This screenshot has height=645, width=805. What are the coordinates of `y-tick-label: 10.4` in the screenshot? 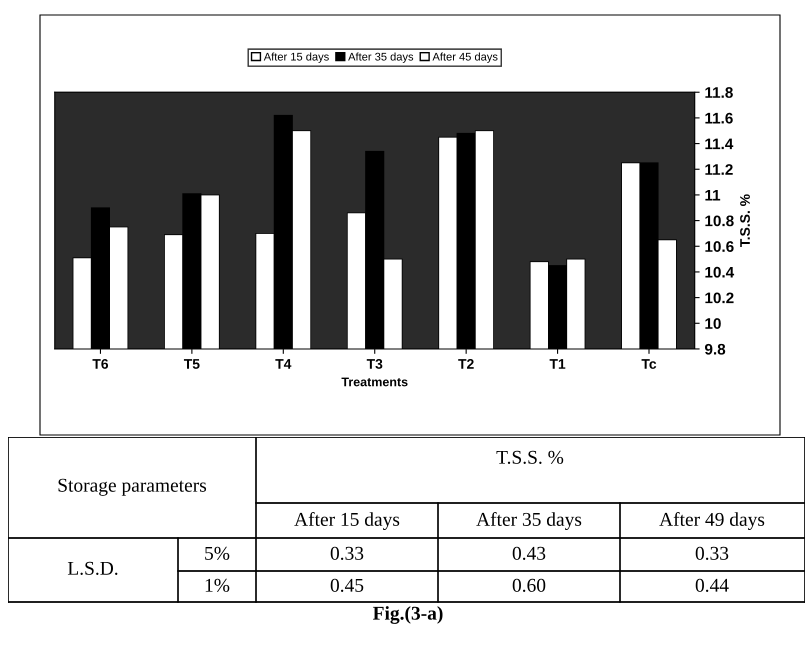 It's located at (719, 272).